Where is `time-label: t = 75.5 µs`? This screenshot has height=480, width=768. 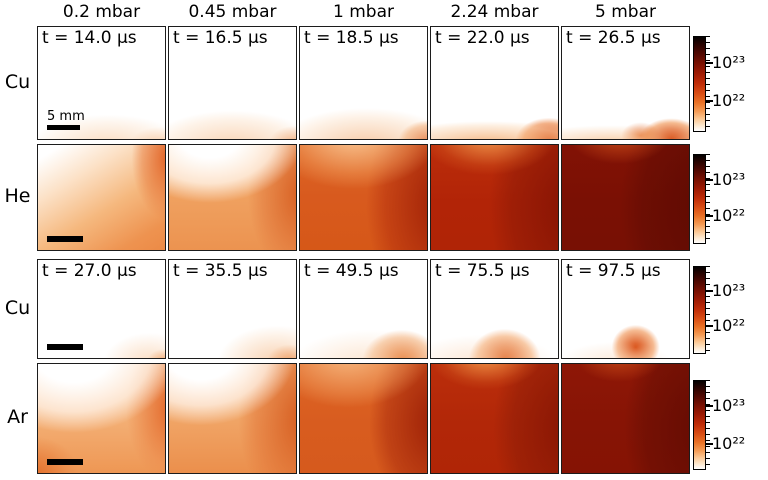
time-label: t = 75.5 µs is located at coordinates (482, 271).